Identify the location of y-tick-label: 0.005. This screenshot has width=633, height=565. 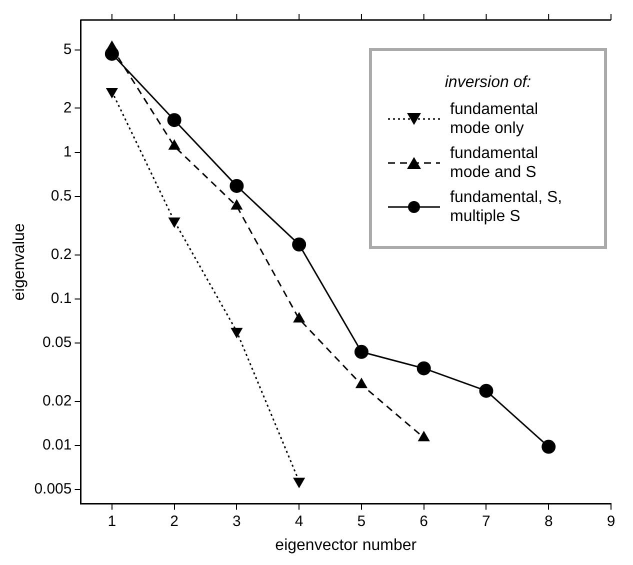
(53, 489).